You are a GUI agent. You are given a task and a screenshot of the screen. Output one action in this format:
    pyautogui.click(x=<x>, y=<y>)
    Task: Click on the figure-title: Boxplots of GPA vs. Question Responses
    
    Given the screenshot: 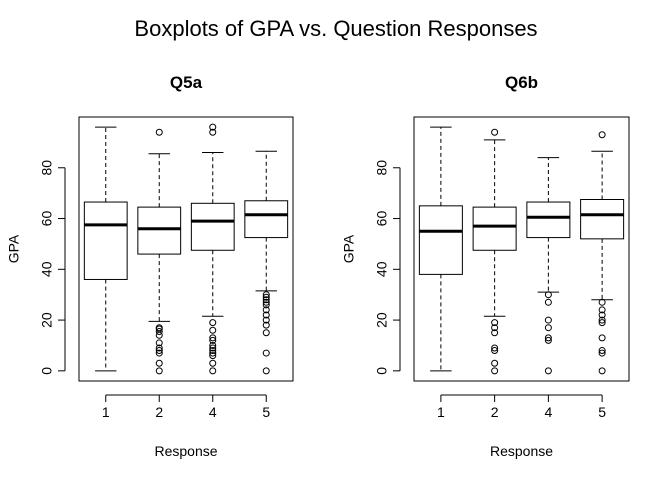 What is the action you would take?
    pyautogui.click(x=335, y=28)
    